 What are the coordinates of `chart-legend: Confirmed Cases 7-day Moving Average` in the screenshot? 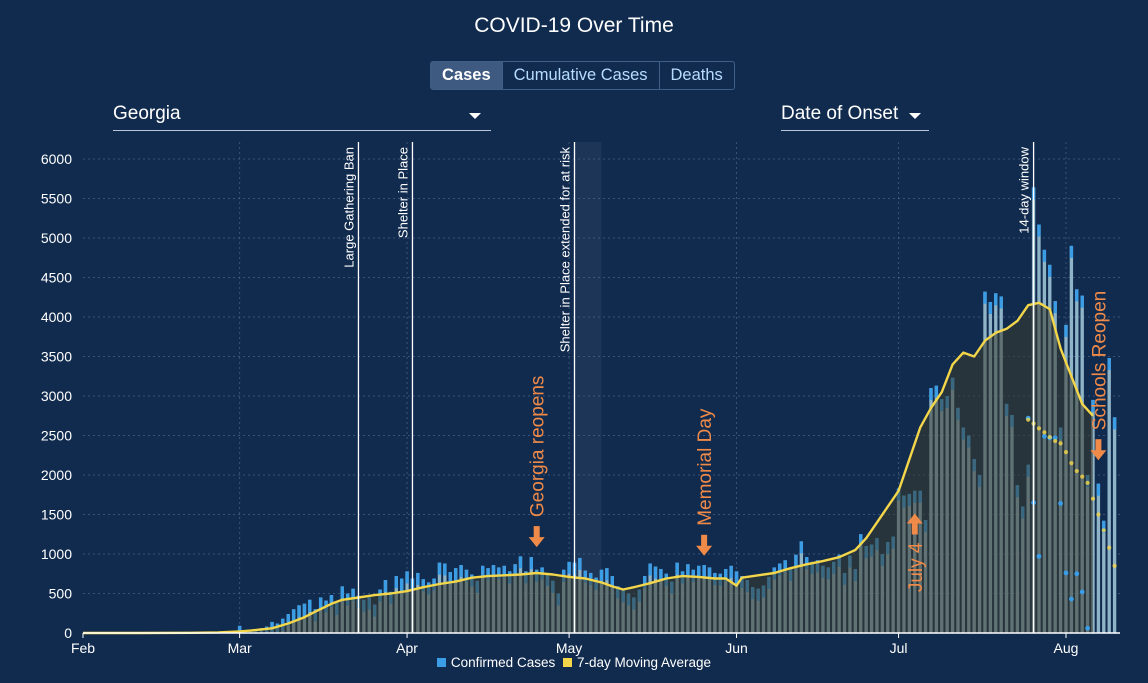 It's located at (574, 662).